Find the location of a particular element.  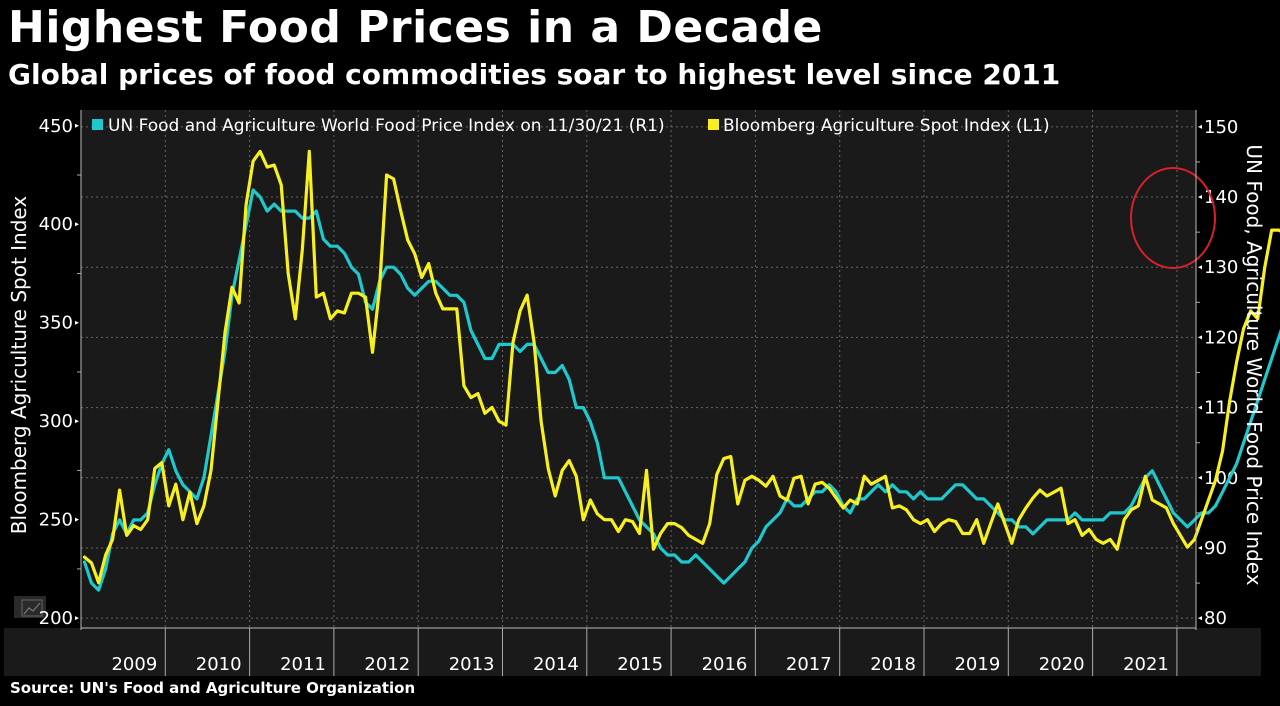

y-left-tick-label: 400 is located at coordinates (56, 224).